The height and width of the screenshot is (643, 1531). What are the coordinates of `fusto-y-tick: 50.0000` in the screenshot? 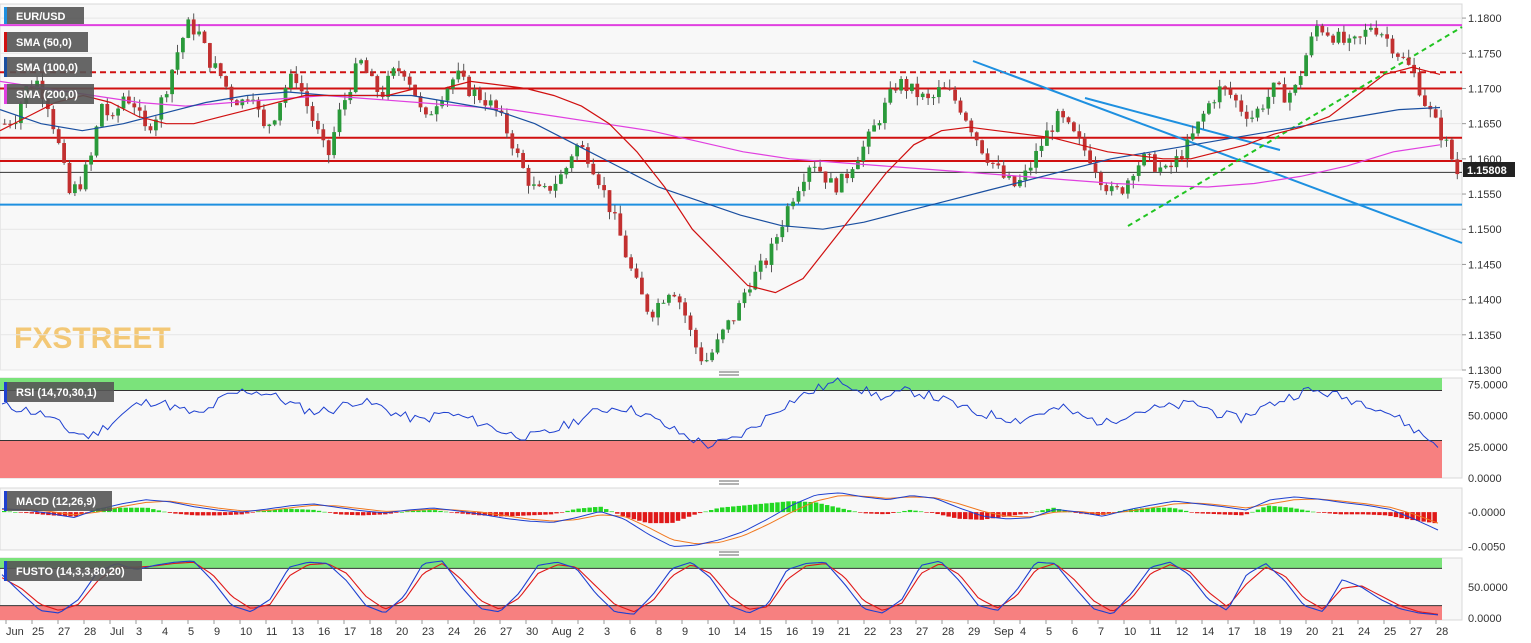 It's located at (1488, 588).